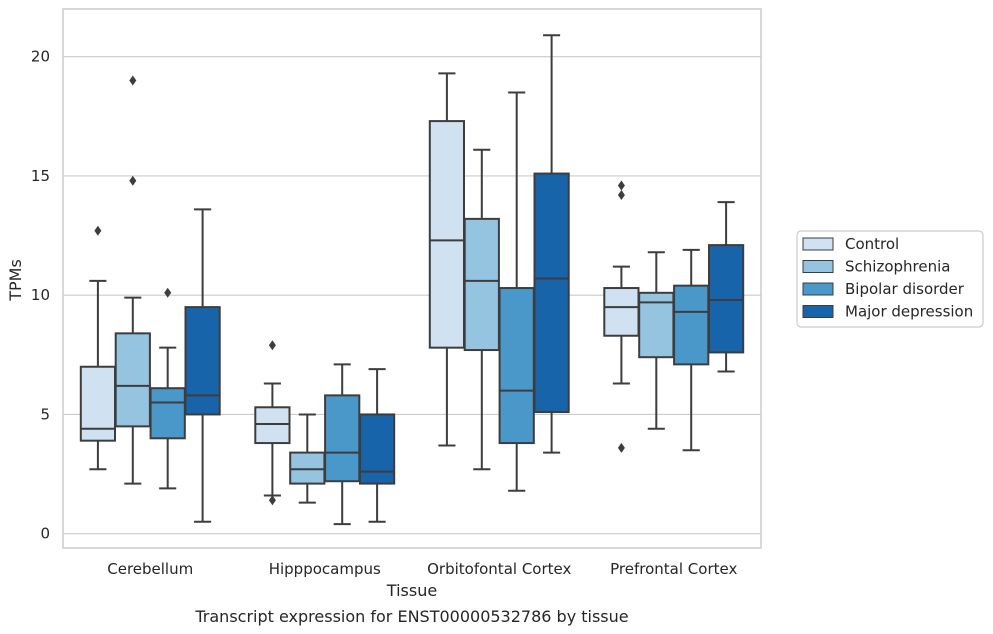 The image size is (993, 634). What do you see at coordinates (411, 590) in the screenshot?
I see `x-axis-title: Tissue` at bounding box center [411, 590].